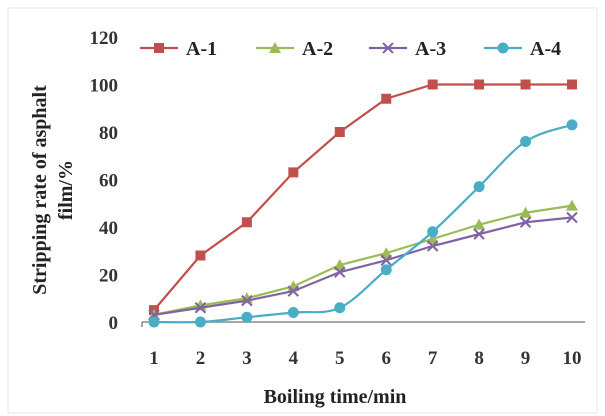 The width and height of the screenshot is (605, 416). I want to click on y-tick-label: 60, so click(108, 181).